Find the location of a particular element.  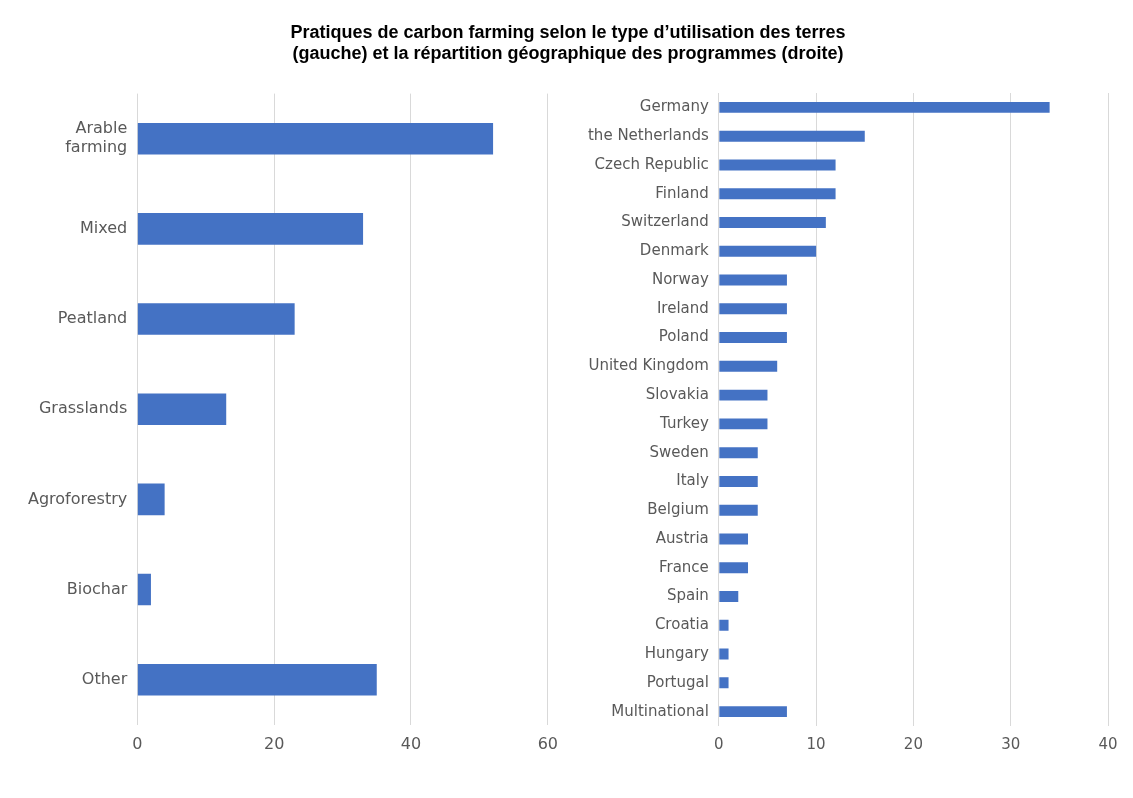

y-tick-label: Ireland is located at coordinates (682, 307).